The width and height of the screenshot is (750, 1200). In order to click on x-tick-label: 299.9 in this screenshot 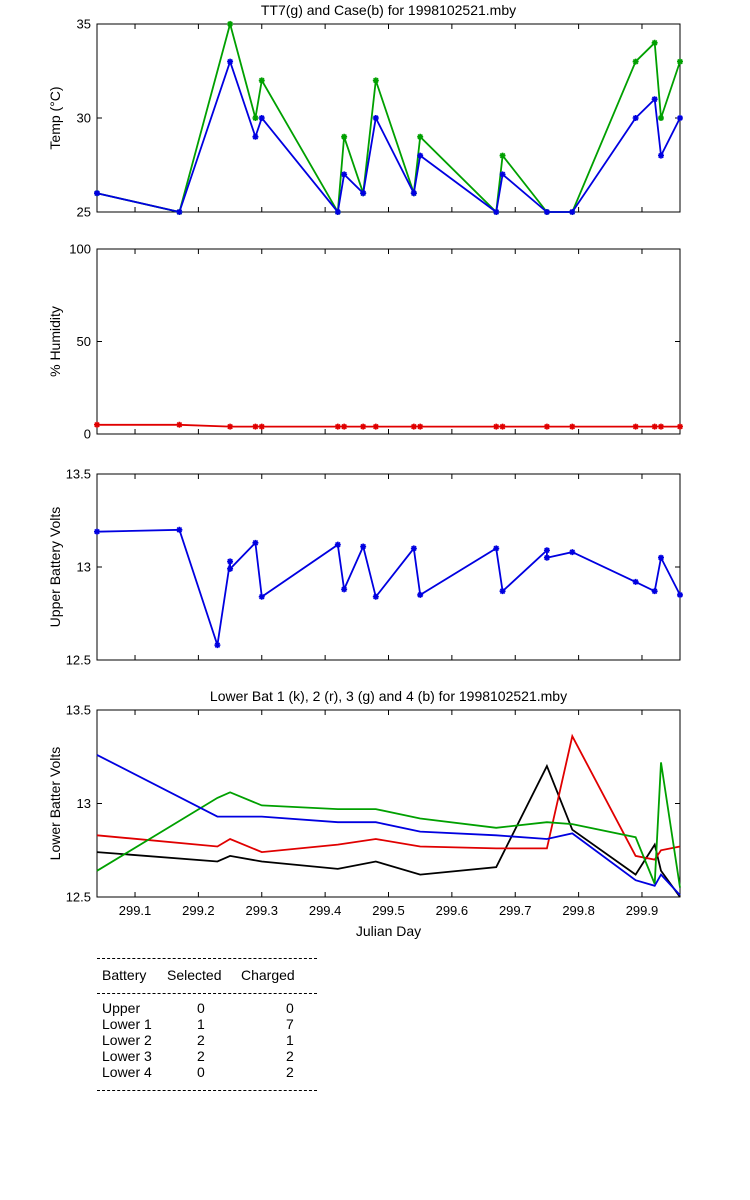, I will do `click(642, 910)`.